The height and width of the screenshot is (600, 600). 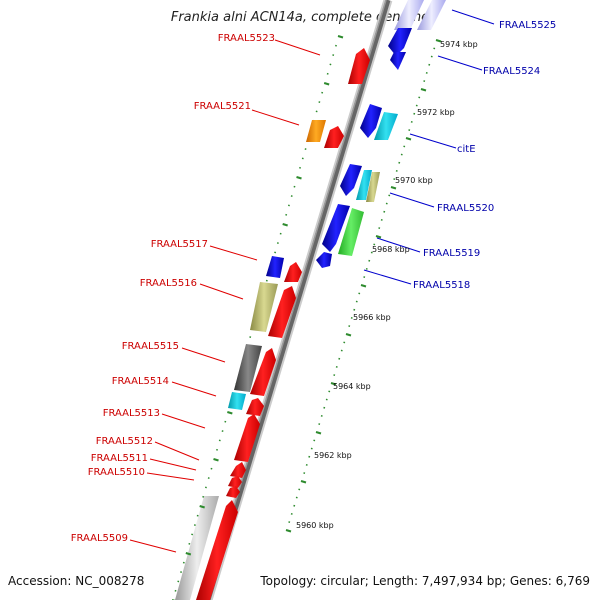 I want to click on label-FRAAL5515: FRAAL5515, so click(x=150, y=346).